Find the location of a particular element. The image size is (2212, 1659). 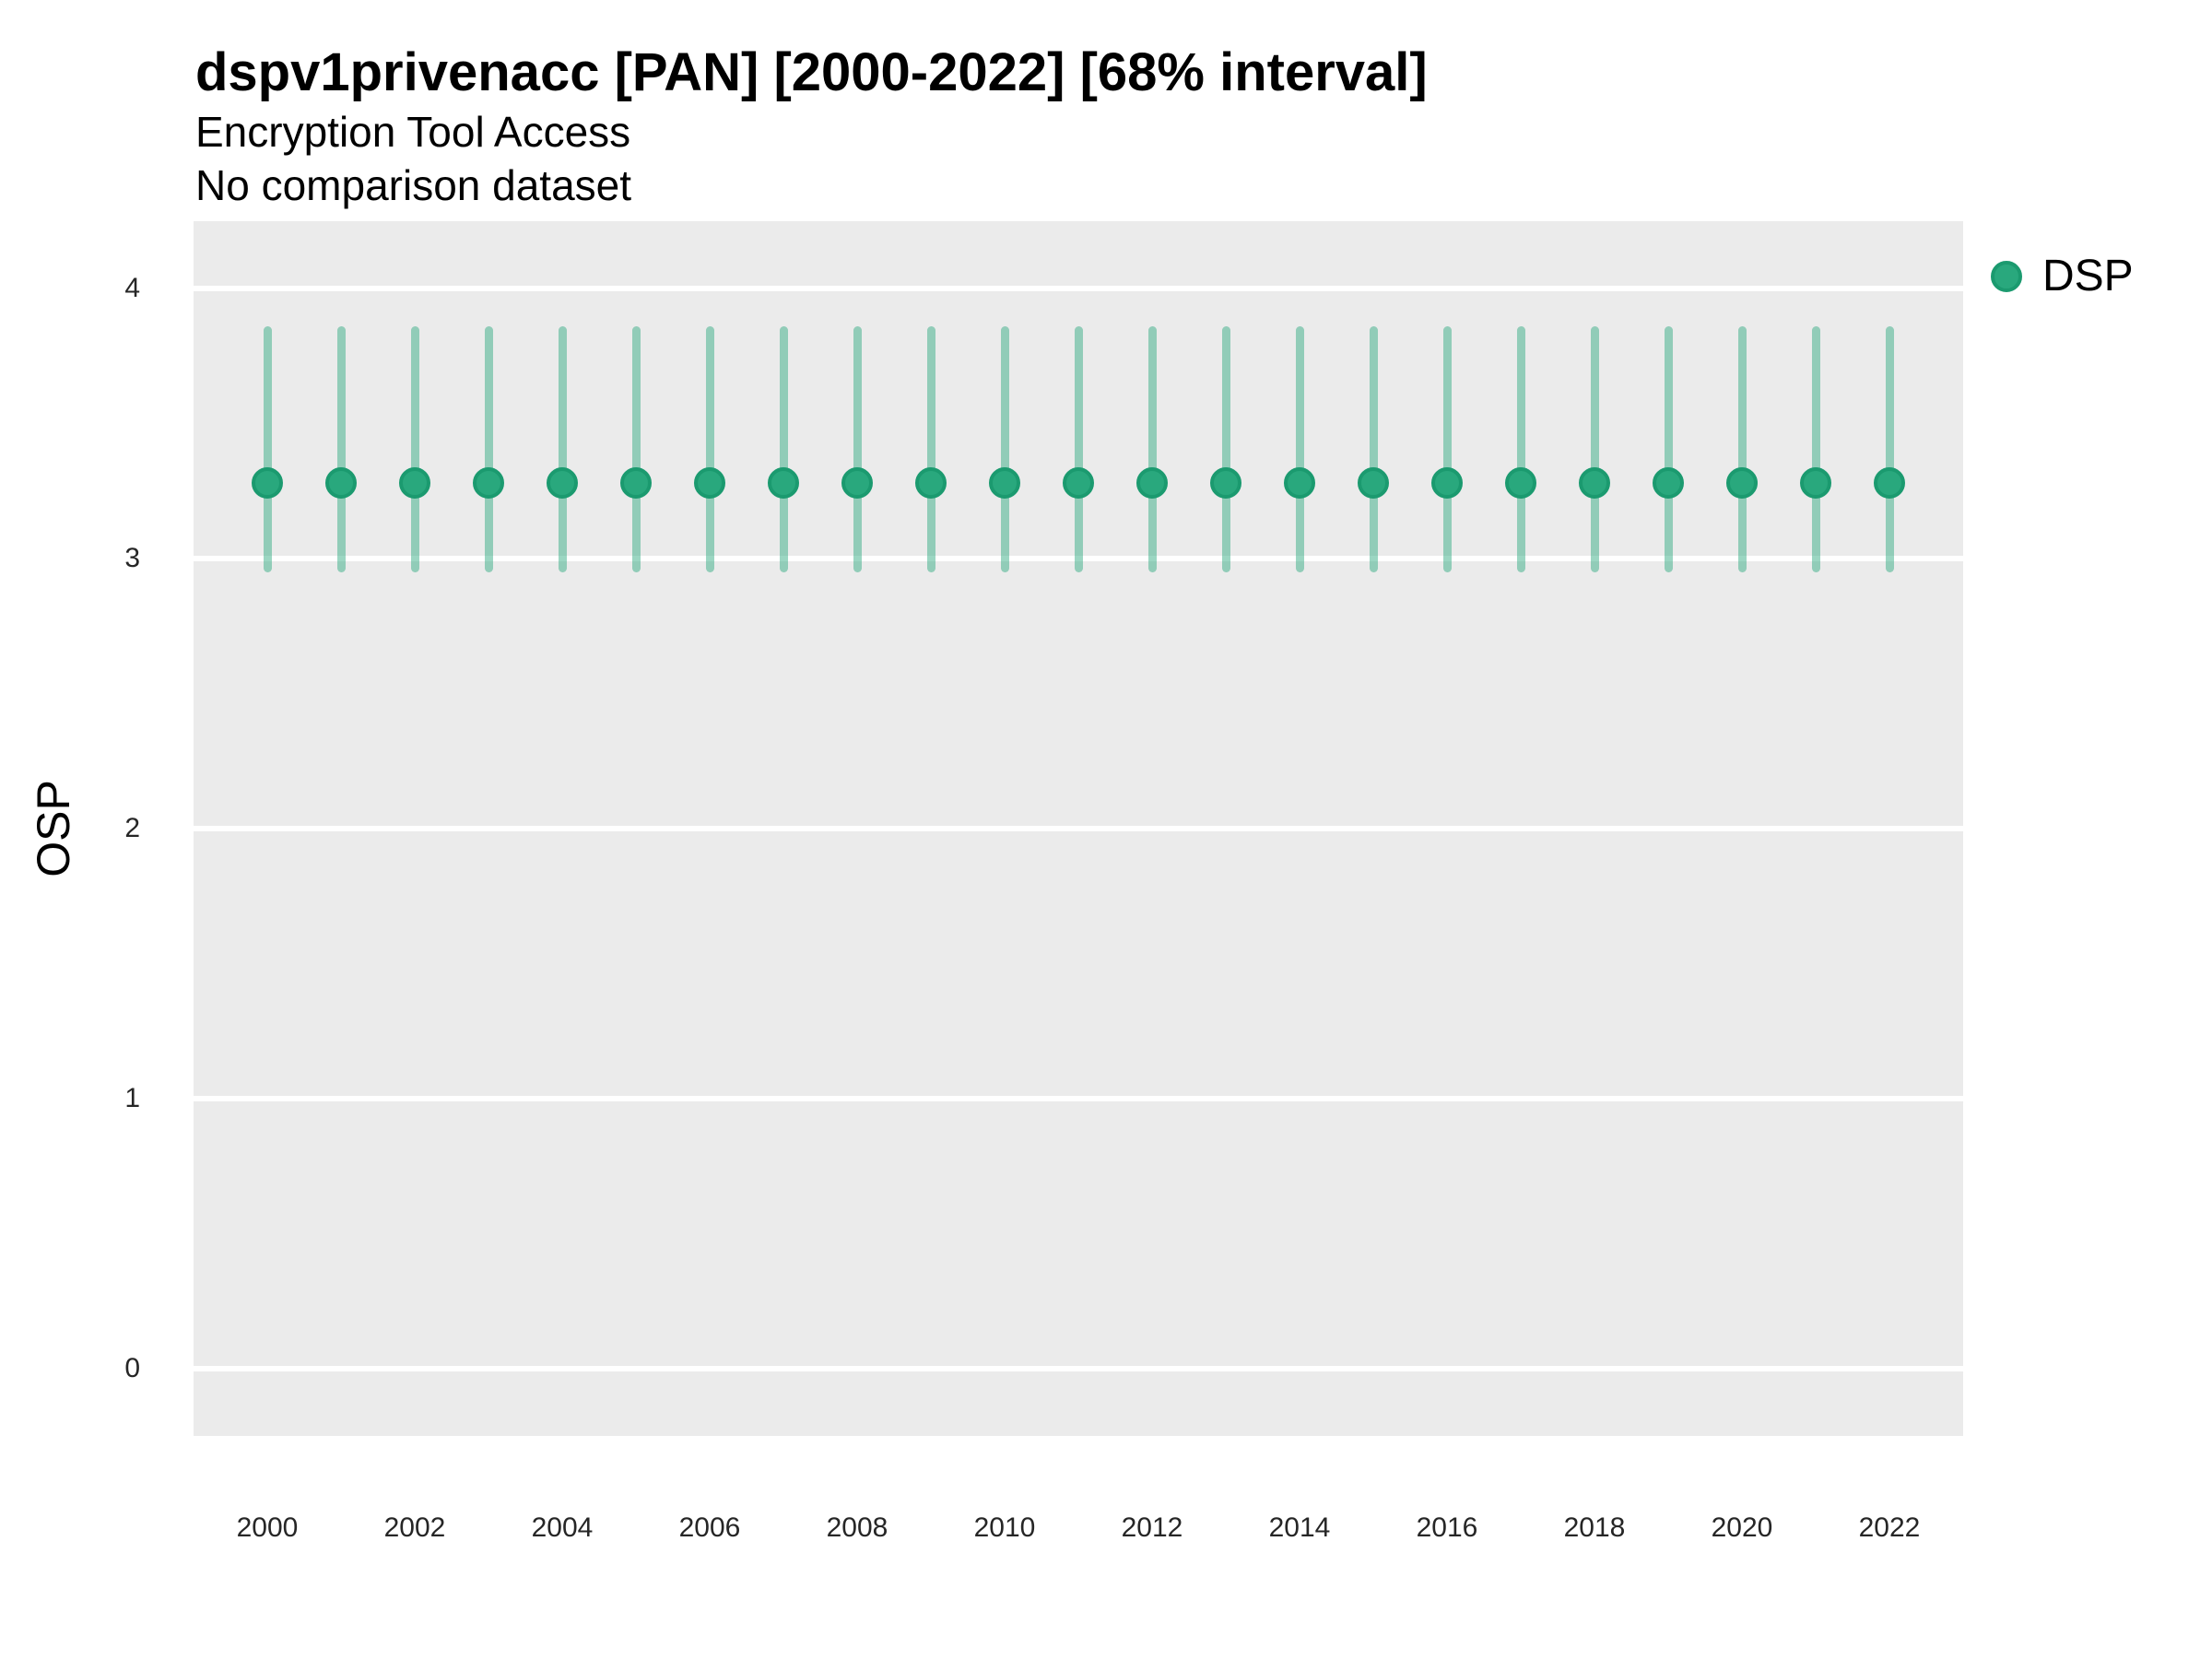

x-tick-label: 2008 is located at coordinates (857, 1527).